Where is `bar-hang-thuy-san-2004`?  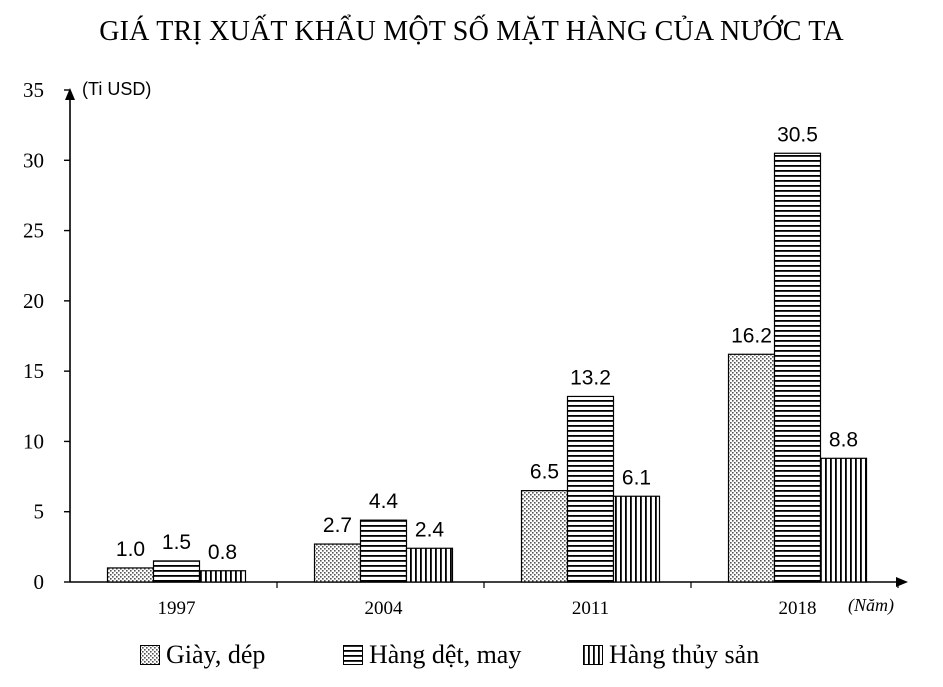
bar-hang-thuy-san-2004 is located at coordinates (429, 565).